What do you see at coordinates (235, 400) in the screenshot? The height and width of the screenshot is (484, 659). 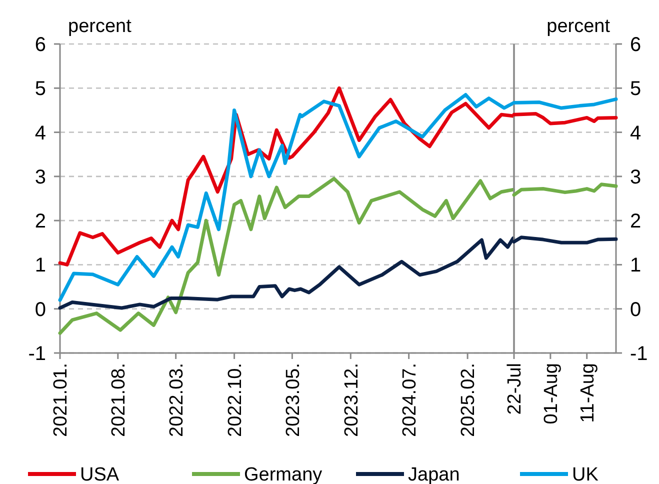 I see `x-tick-label: 2022.10.` at bounding box center [235, 400].